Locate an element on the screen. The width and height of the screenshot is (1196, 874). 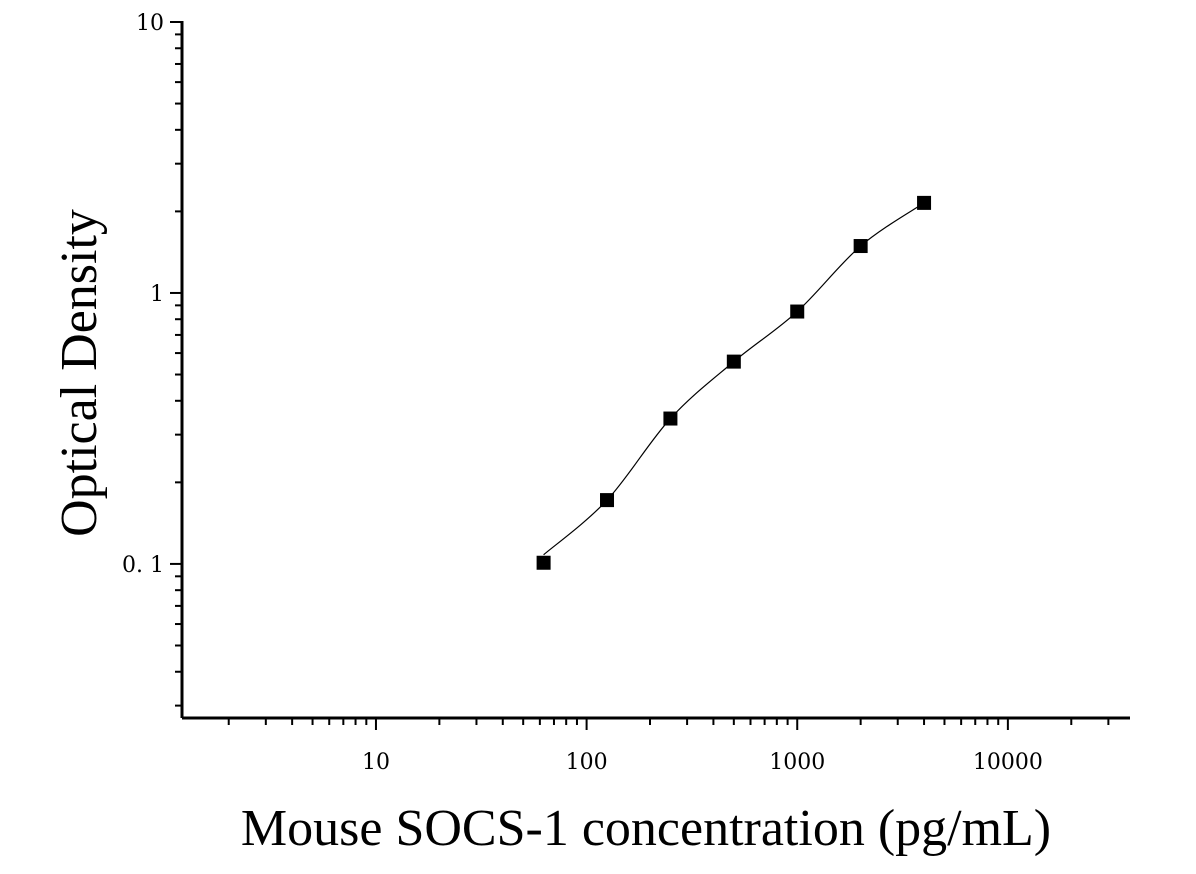
y-tick-label: 0. 1 is located at coordinates (143, 565).